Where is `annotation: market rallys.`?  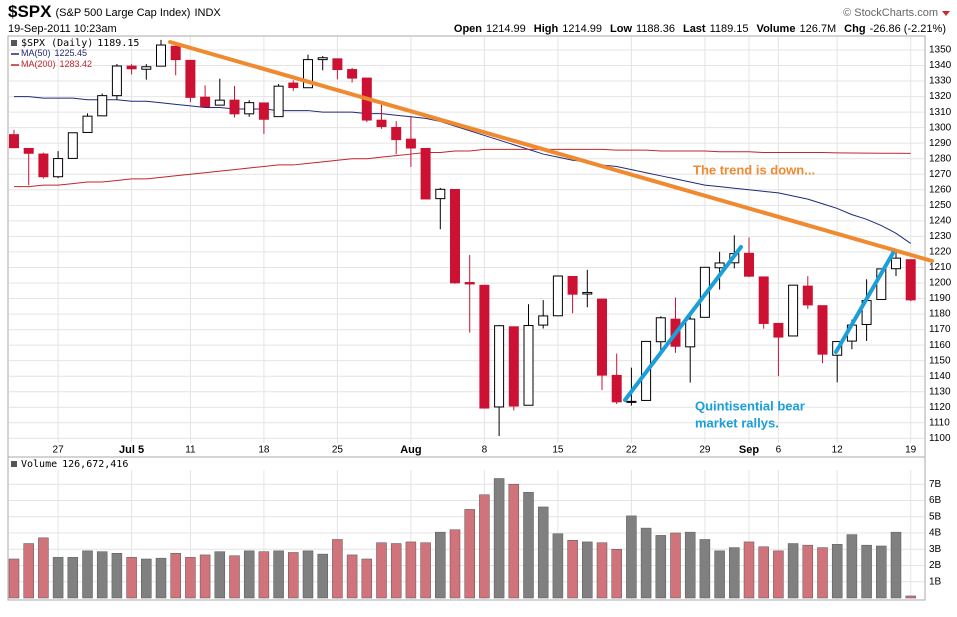 annotation: market rallys. is located at coordinates (737, 422).